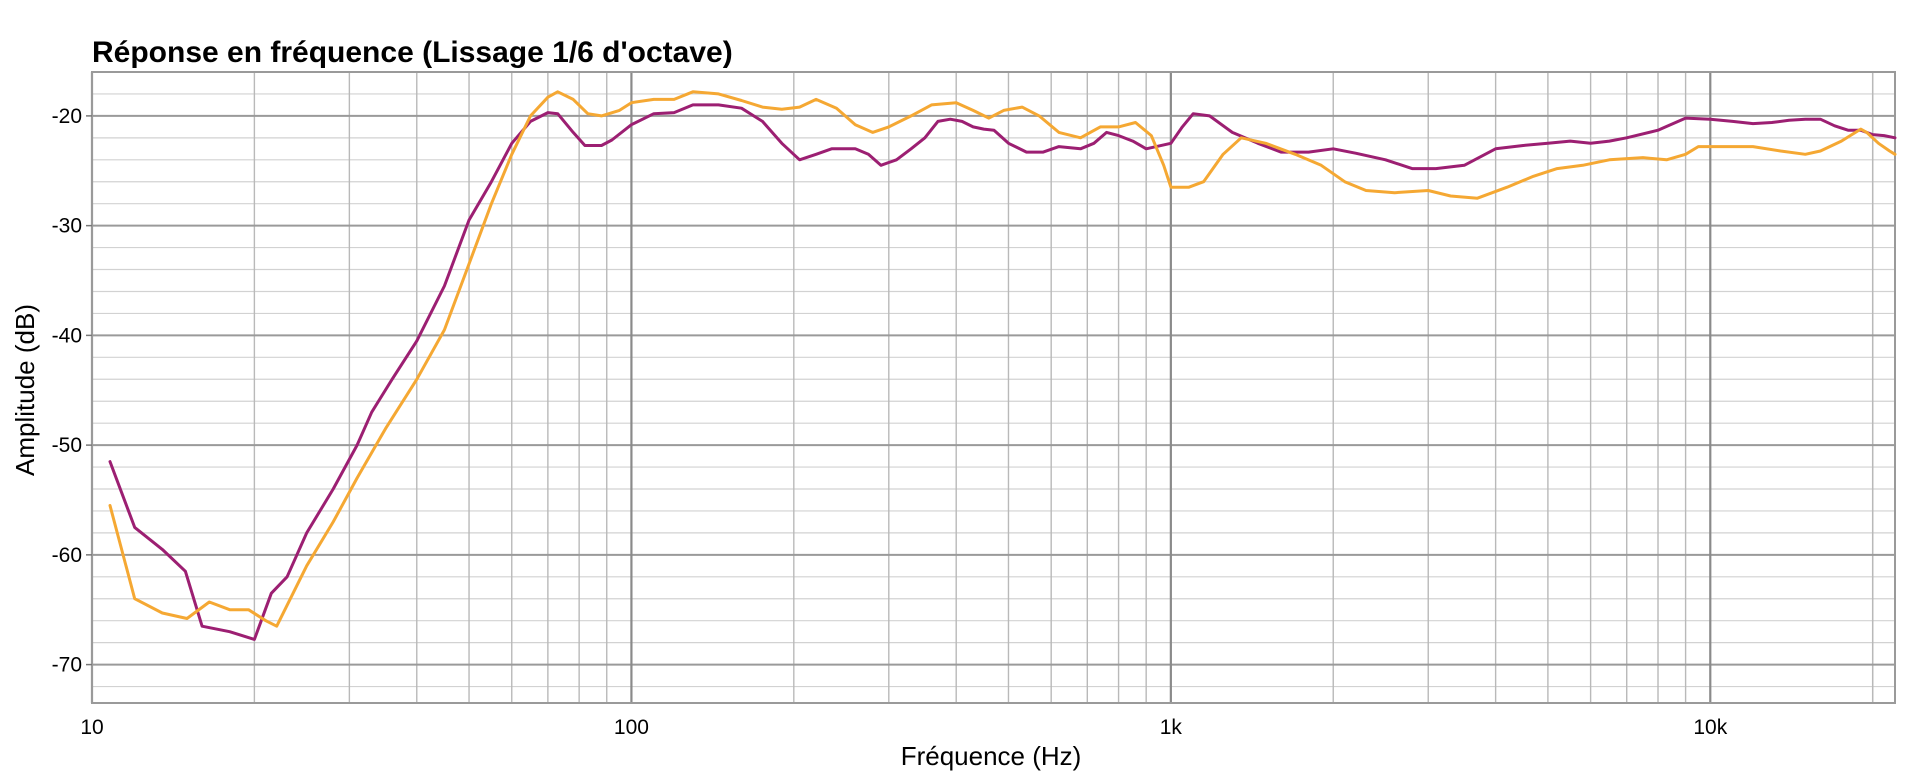 Image resolution: width=1932 pixels, height=775 pixels. I want to click on y-tick-label: -40, so click(67, 335).